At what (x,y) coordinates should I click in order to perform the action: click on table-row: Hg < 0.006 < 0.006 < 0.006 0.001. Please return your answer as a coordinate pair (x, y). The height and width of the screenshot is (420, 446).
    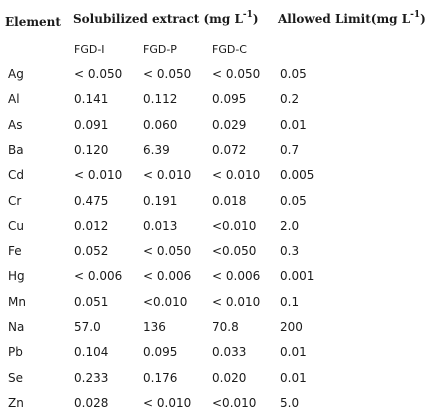
    Looking at the image, I should click on (223, 280).